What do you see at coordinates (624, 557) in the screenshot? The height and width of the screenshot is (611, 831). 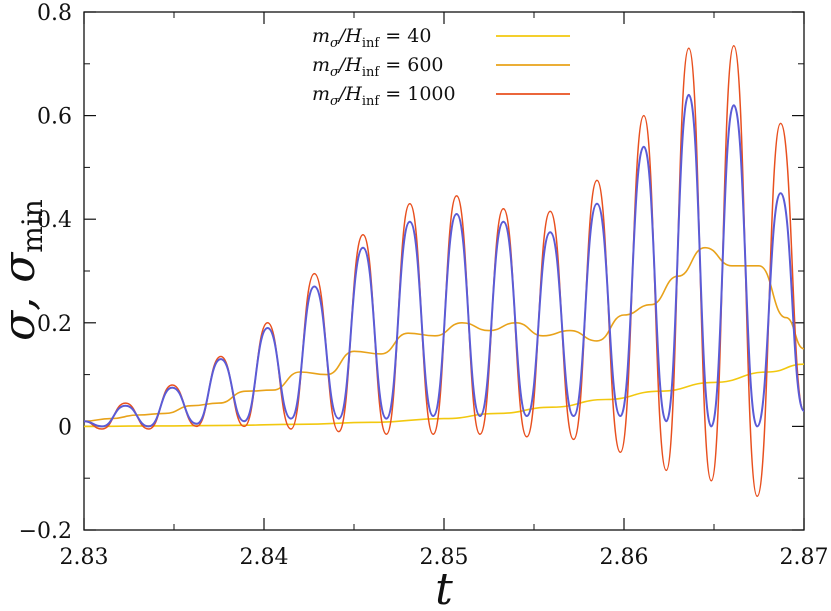 I see `x-tick-label: 2.86` at bounding box center [624, 557].